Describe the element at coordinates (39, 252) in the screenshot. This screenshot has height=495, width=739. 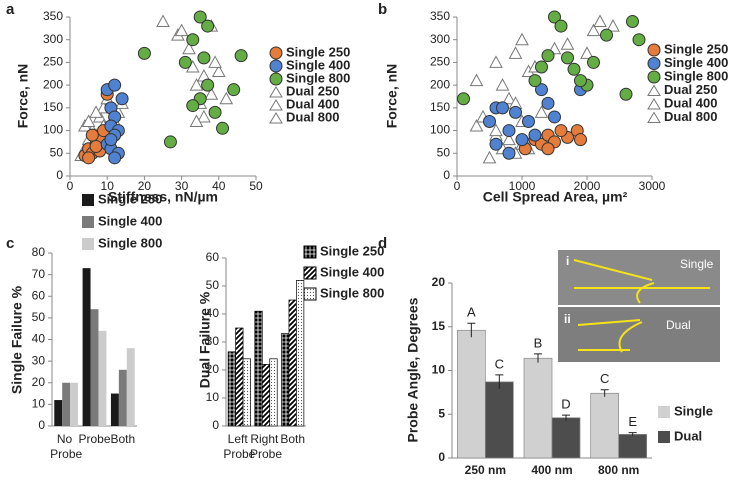
I see `y-tick-label: 80` at that location.